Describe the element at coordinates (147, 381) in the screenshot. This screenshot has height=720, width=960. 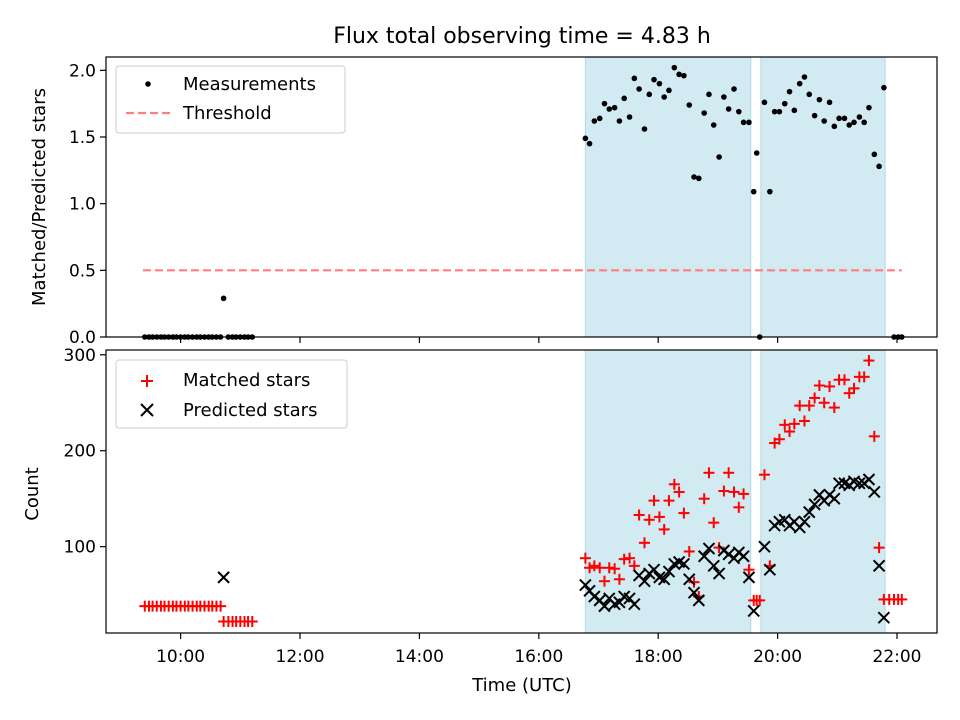
I see `legend-matched-marker` at that location.